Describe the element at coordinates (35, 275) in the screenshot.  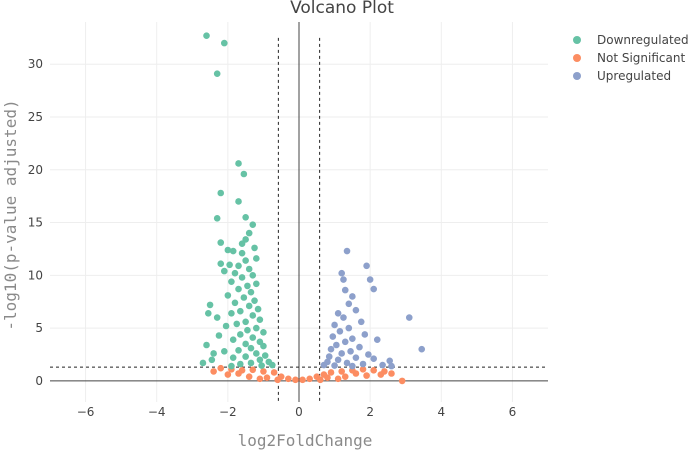
I see `y-tick-label: 10` at that location.